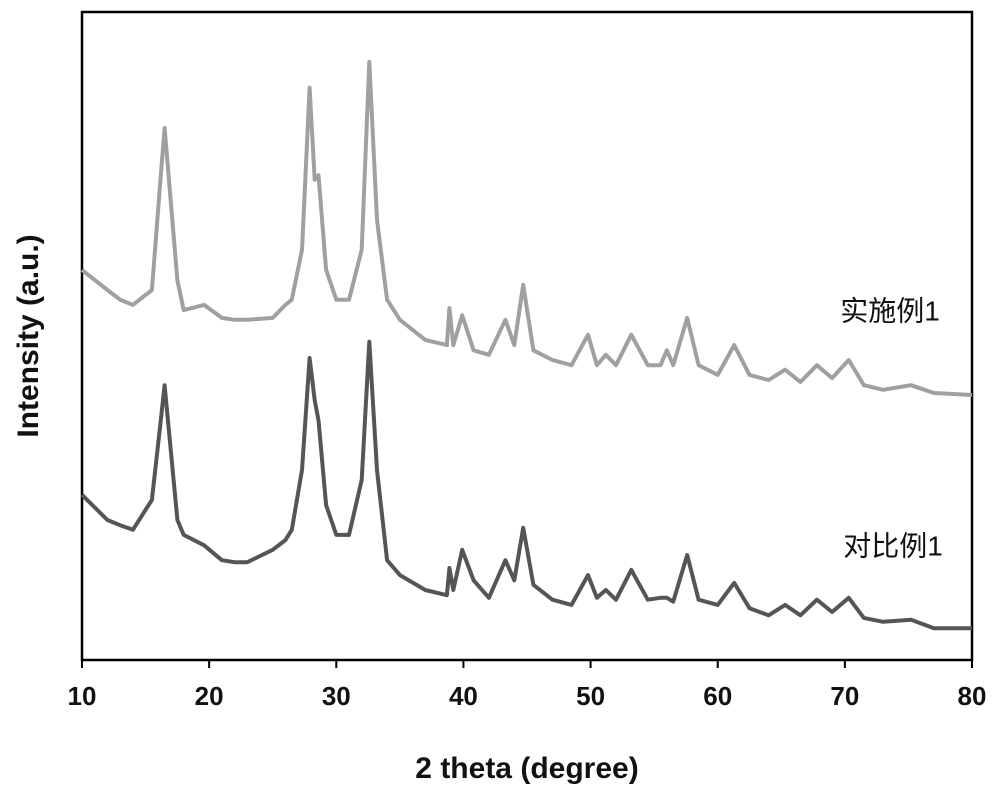  I want to click on x-tick-label: 20, so click(209, 696).